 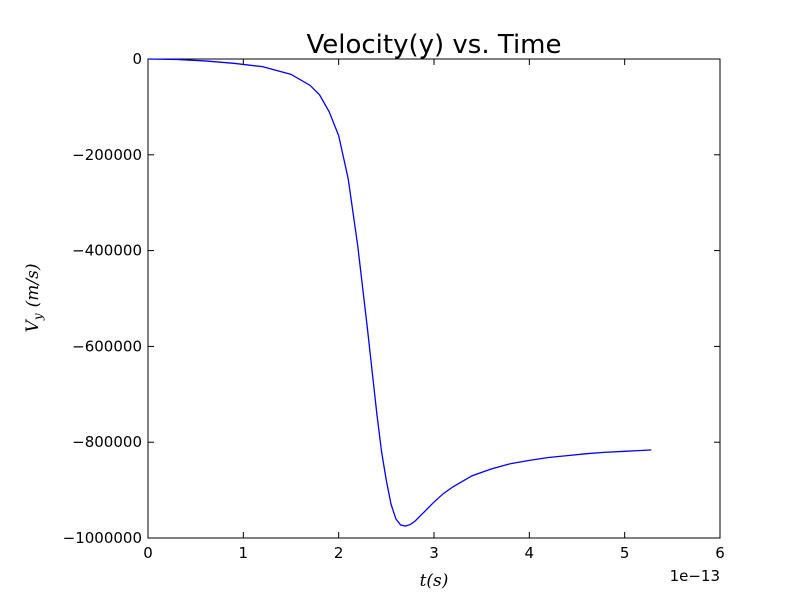 I want to click on x-tick-label-1: 1, so click(x=244, y=553).